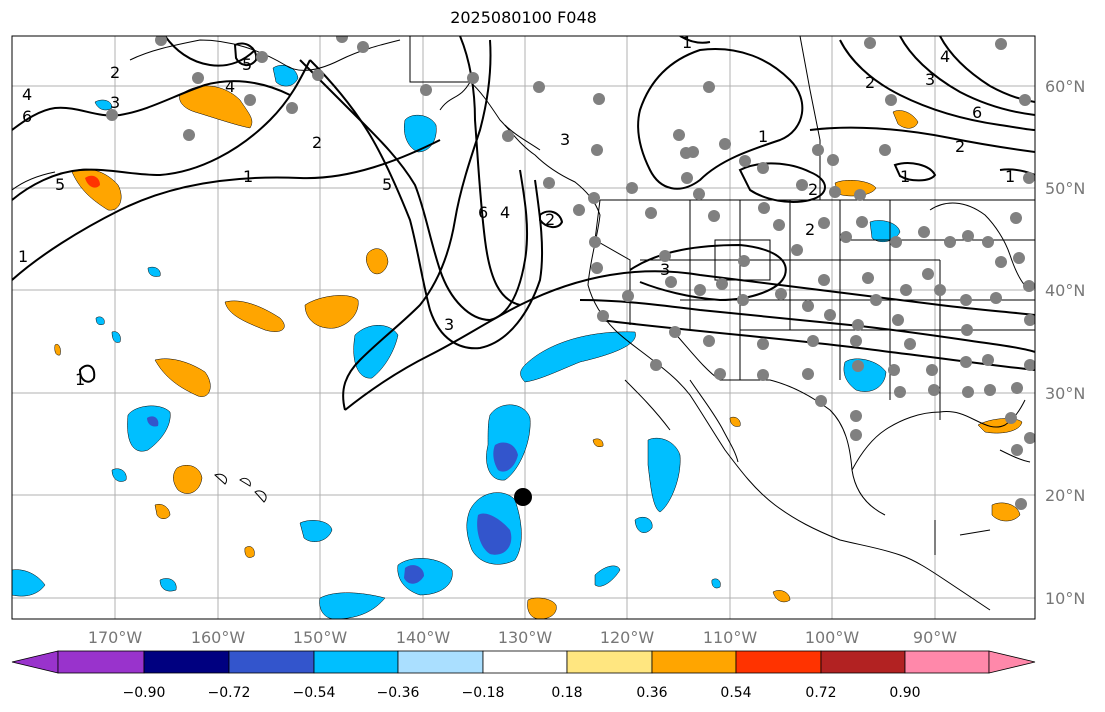 The image size is (1105, 712). What do you see at coordinates (398, 693) in the screenshot?
I see `colorbar-label: −0.36` at bounding box center [398, 693].